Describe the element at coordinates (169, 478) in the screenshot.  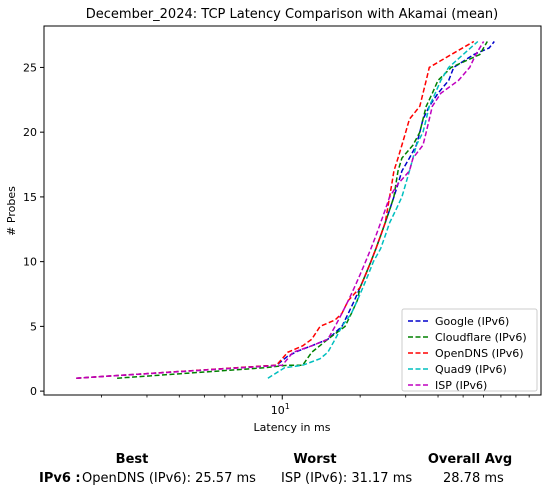
I see `best-value: OpenDNS (IPv6): 25.57 ms` at that location.